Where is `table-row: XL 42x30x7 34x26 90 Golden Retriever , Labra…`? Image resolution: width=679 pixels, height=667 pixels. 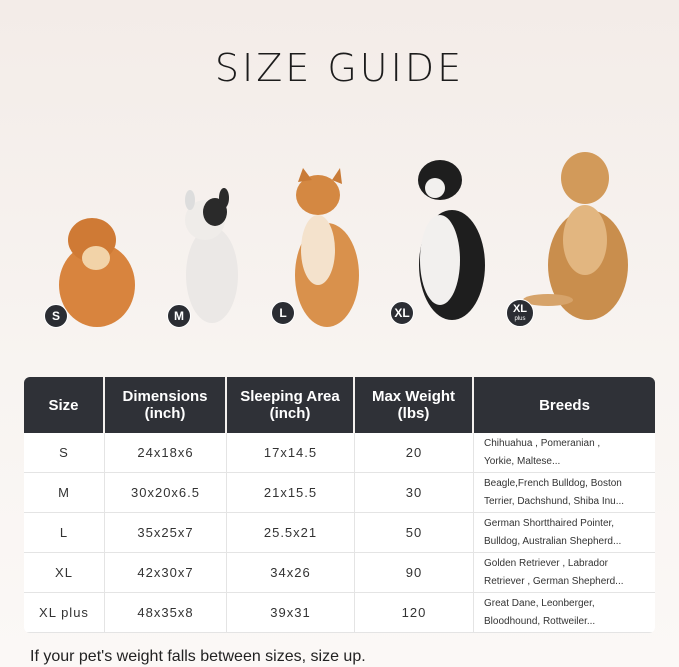 table-row: XL 42x30x7 34x26 90 Golden Retriever , Labra… is located at coordinates (339, 573).